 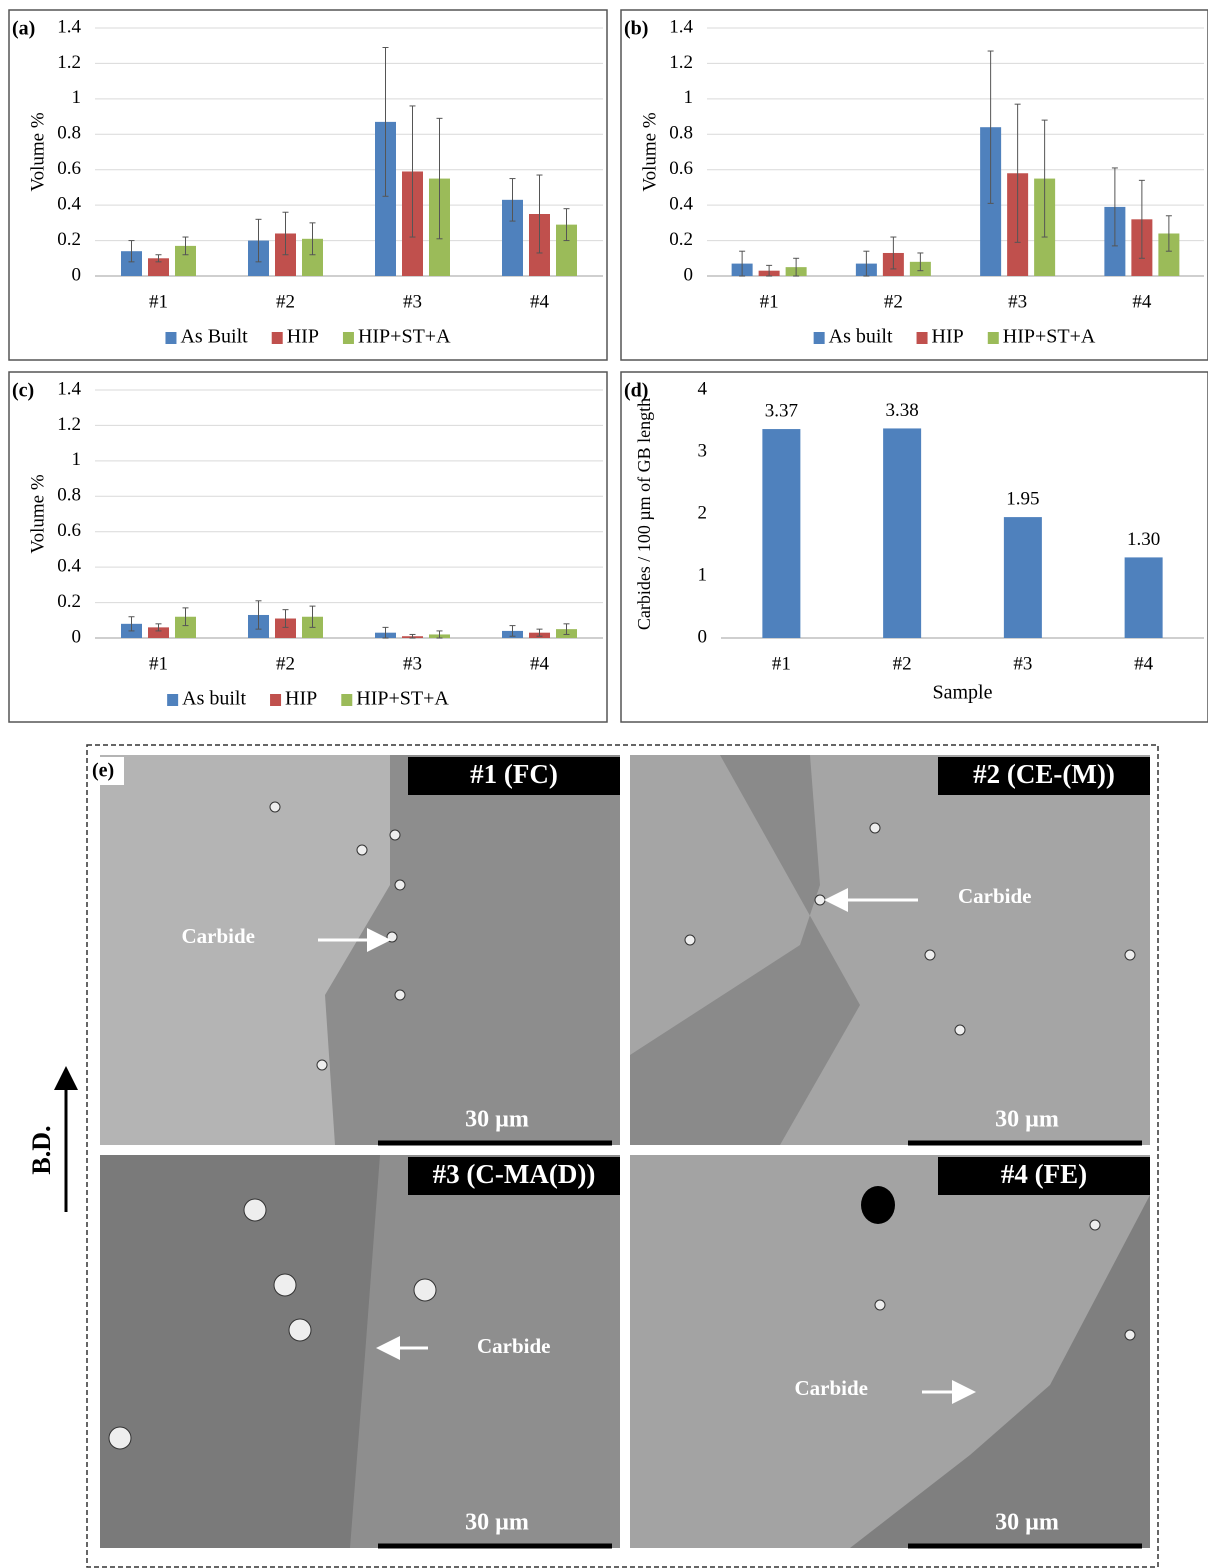 What do you see at coordinates (37, 152) in the screenshot?
I see `y-axis-title: Volume %` at bounding box center [37, 152].